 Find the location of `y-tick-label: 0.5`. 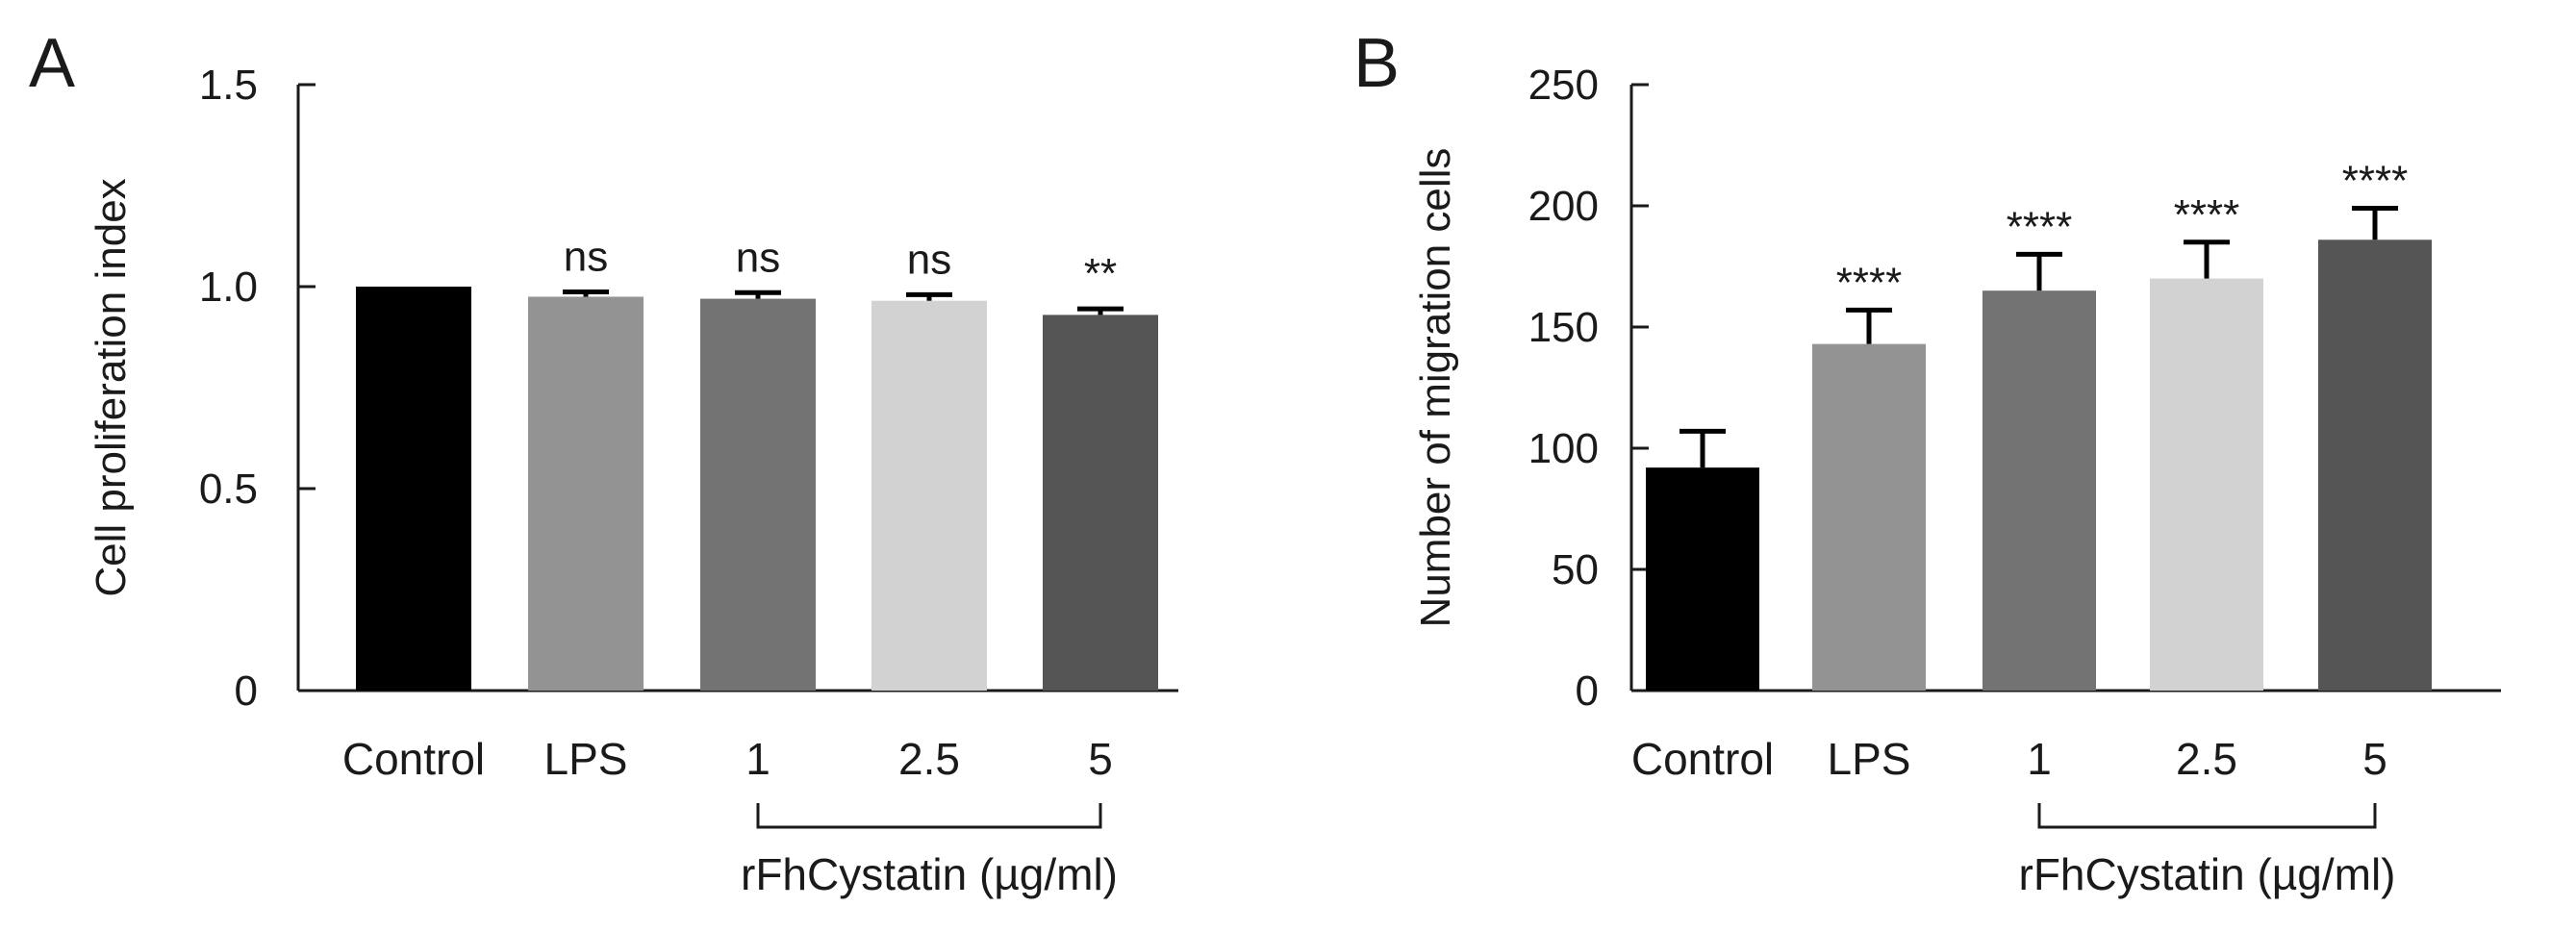

y-tick-label: 0.5 is located at coordinates (229, 489).